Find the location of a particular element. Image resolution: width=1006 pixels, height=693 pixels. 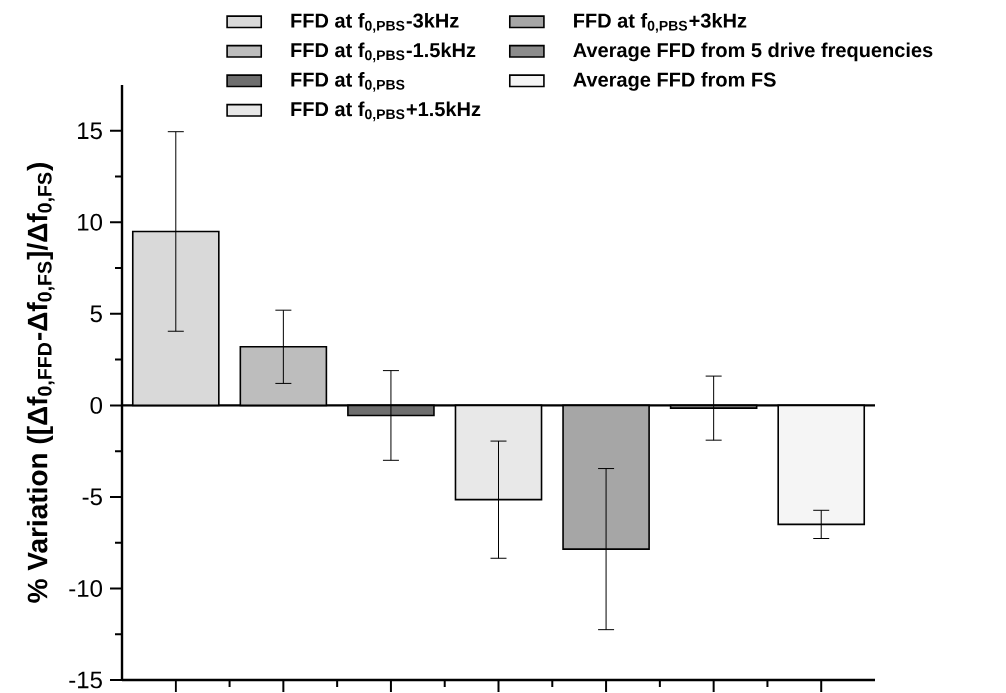

legend-label: FFD at f$_{0,PBS}$+1.5kHz is located at coordinates (386, 111).